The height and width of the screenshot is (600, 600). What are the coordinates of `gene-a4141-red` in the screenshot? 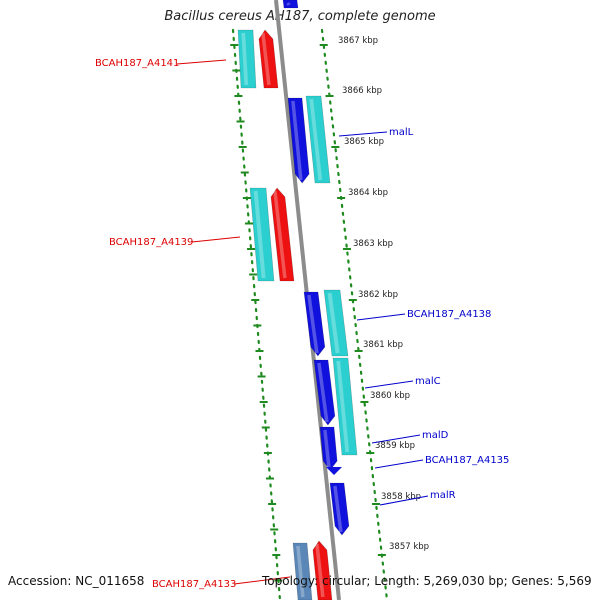 It's located at (268, 59).